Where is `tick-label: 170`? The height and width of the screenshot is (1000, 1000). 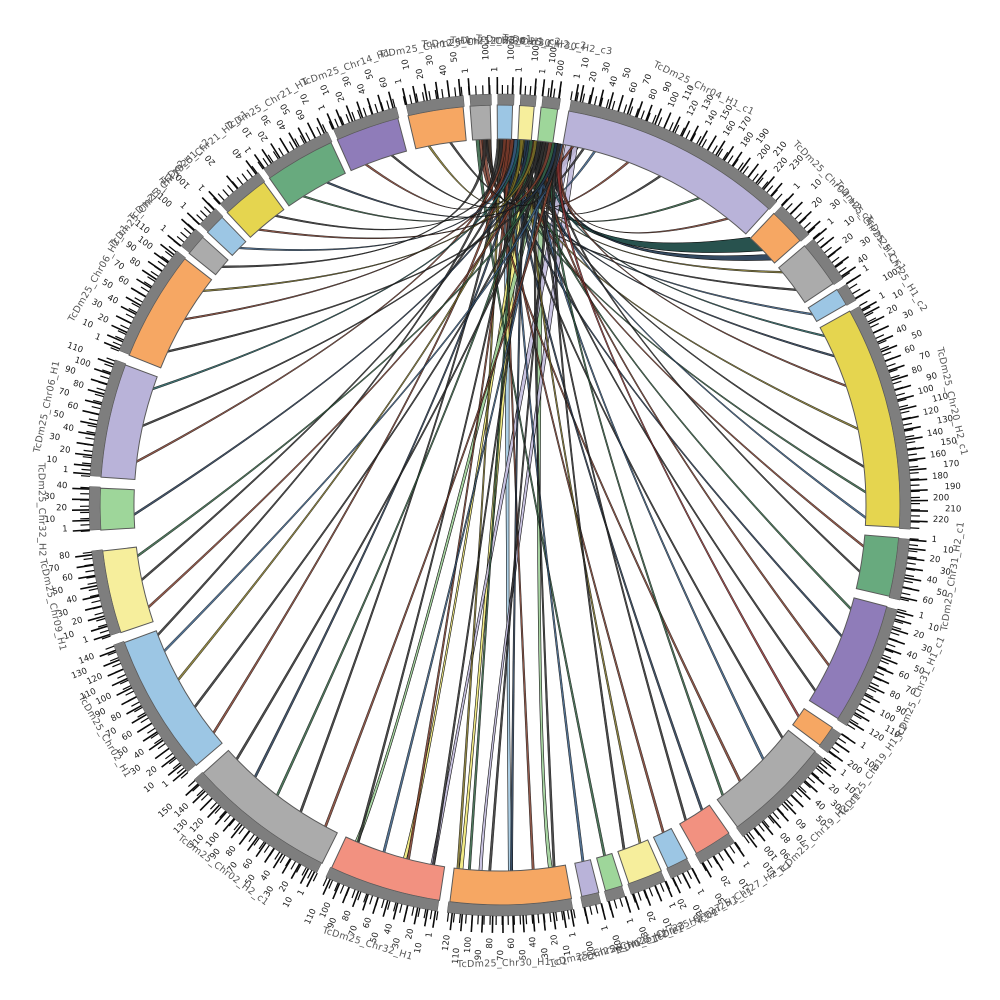 tick-label: 170 is located at coordinates (951, 464).